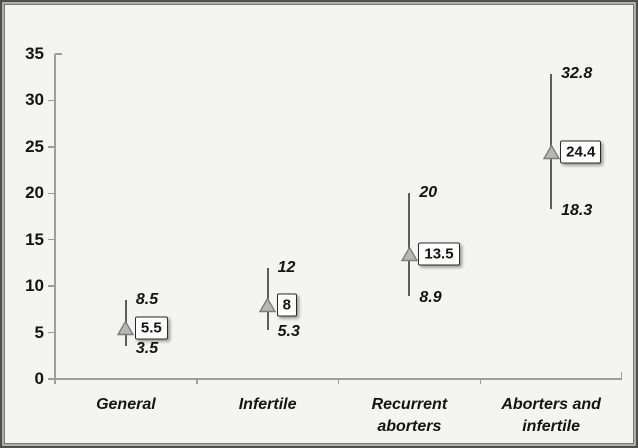 The height and width of the screenshot is (448, 638). What do you see at coordinates (39, 378) in the screenshot?
I see `y-axis-tick-label: 0` at bounding box center [39, 378].